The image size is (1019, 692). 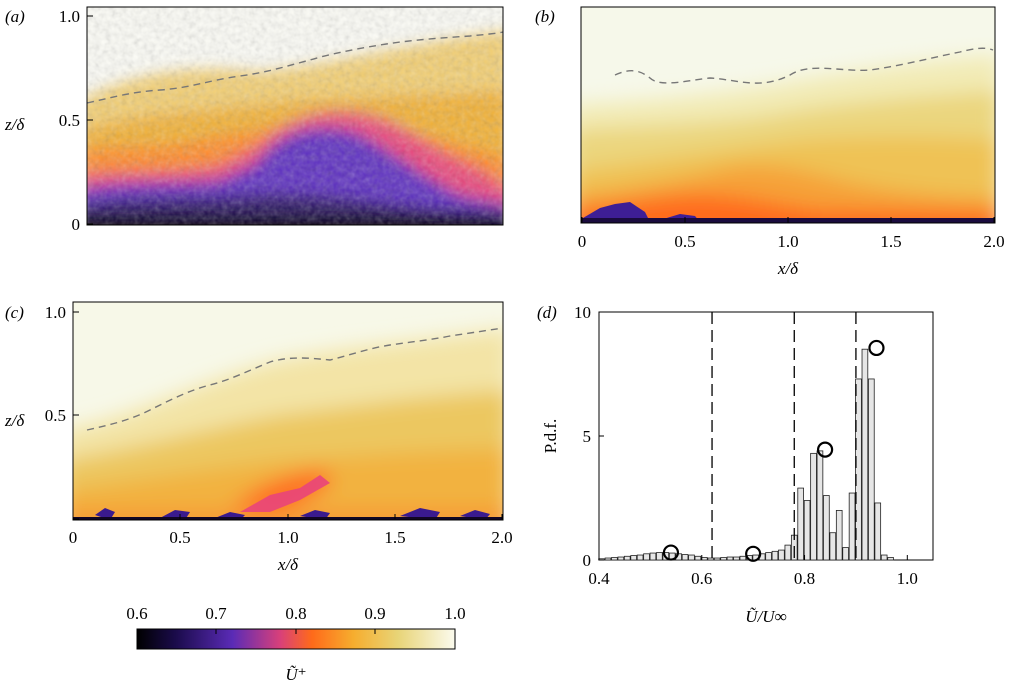 I want to click on panel-d-xlabel: Ũ/U∞, so click(x=765, y=616).